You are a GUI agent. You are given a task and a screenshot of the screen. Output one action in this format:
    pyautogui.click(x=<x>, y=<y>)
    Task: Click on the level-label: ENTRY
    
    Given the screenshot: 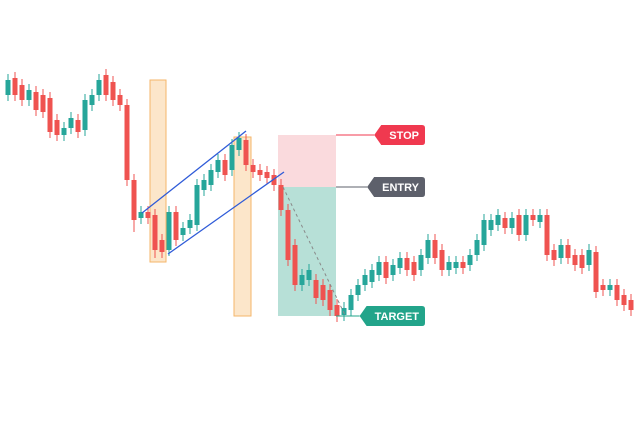 What is the action you would take?
    pyautogui.click(x=401, y=188)
    